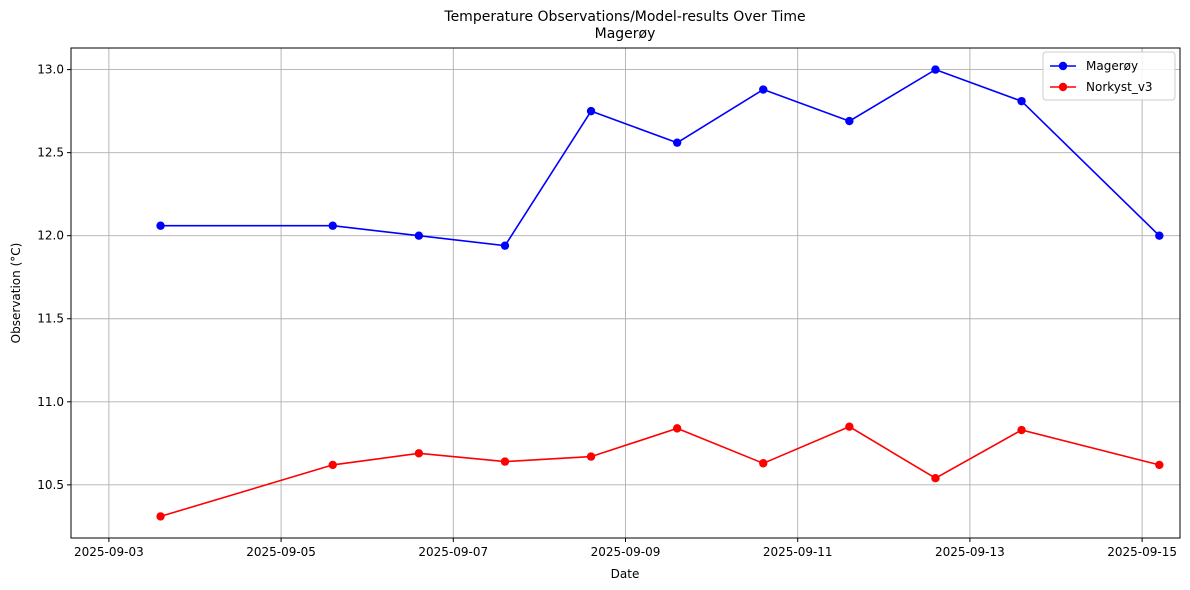 This screenshot has height=590, width=1190. I want to click on x-tick-label: 2025-09-03, so click(109, 552).